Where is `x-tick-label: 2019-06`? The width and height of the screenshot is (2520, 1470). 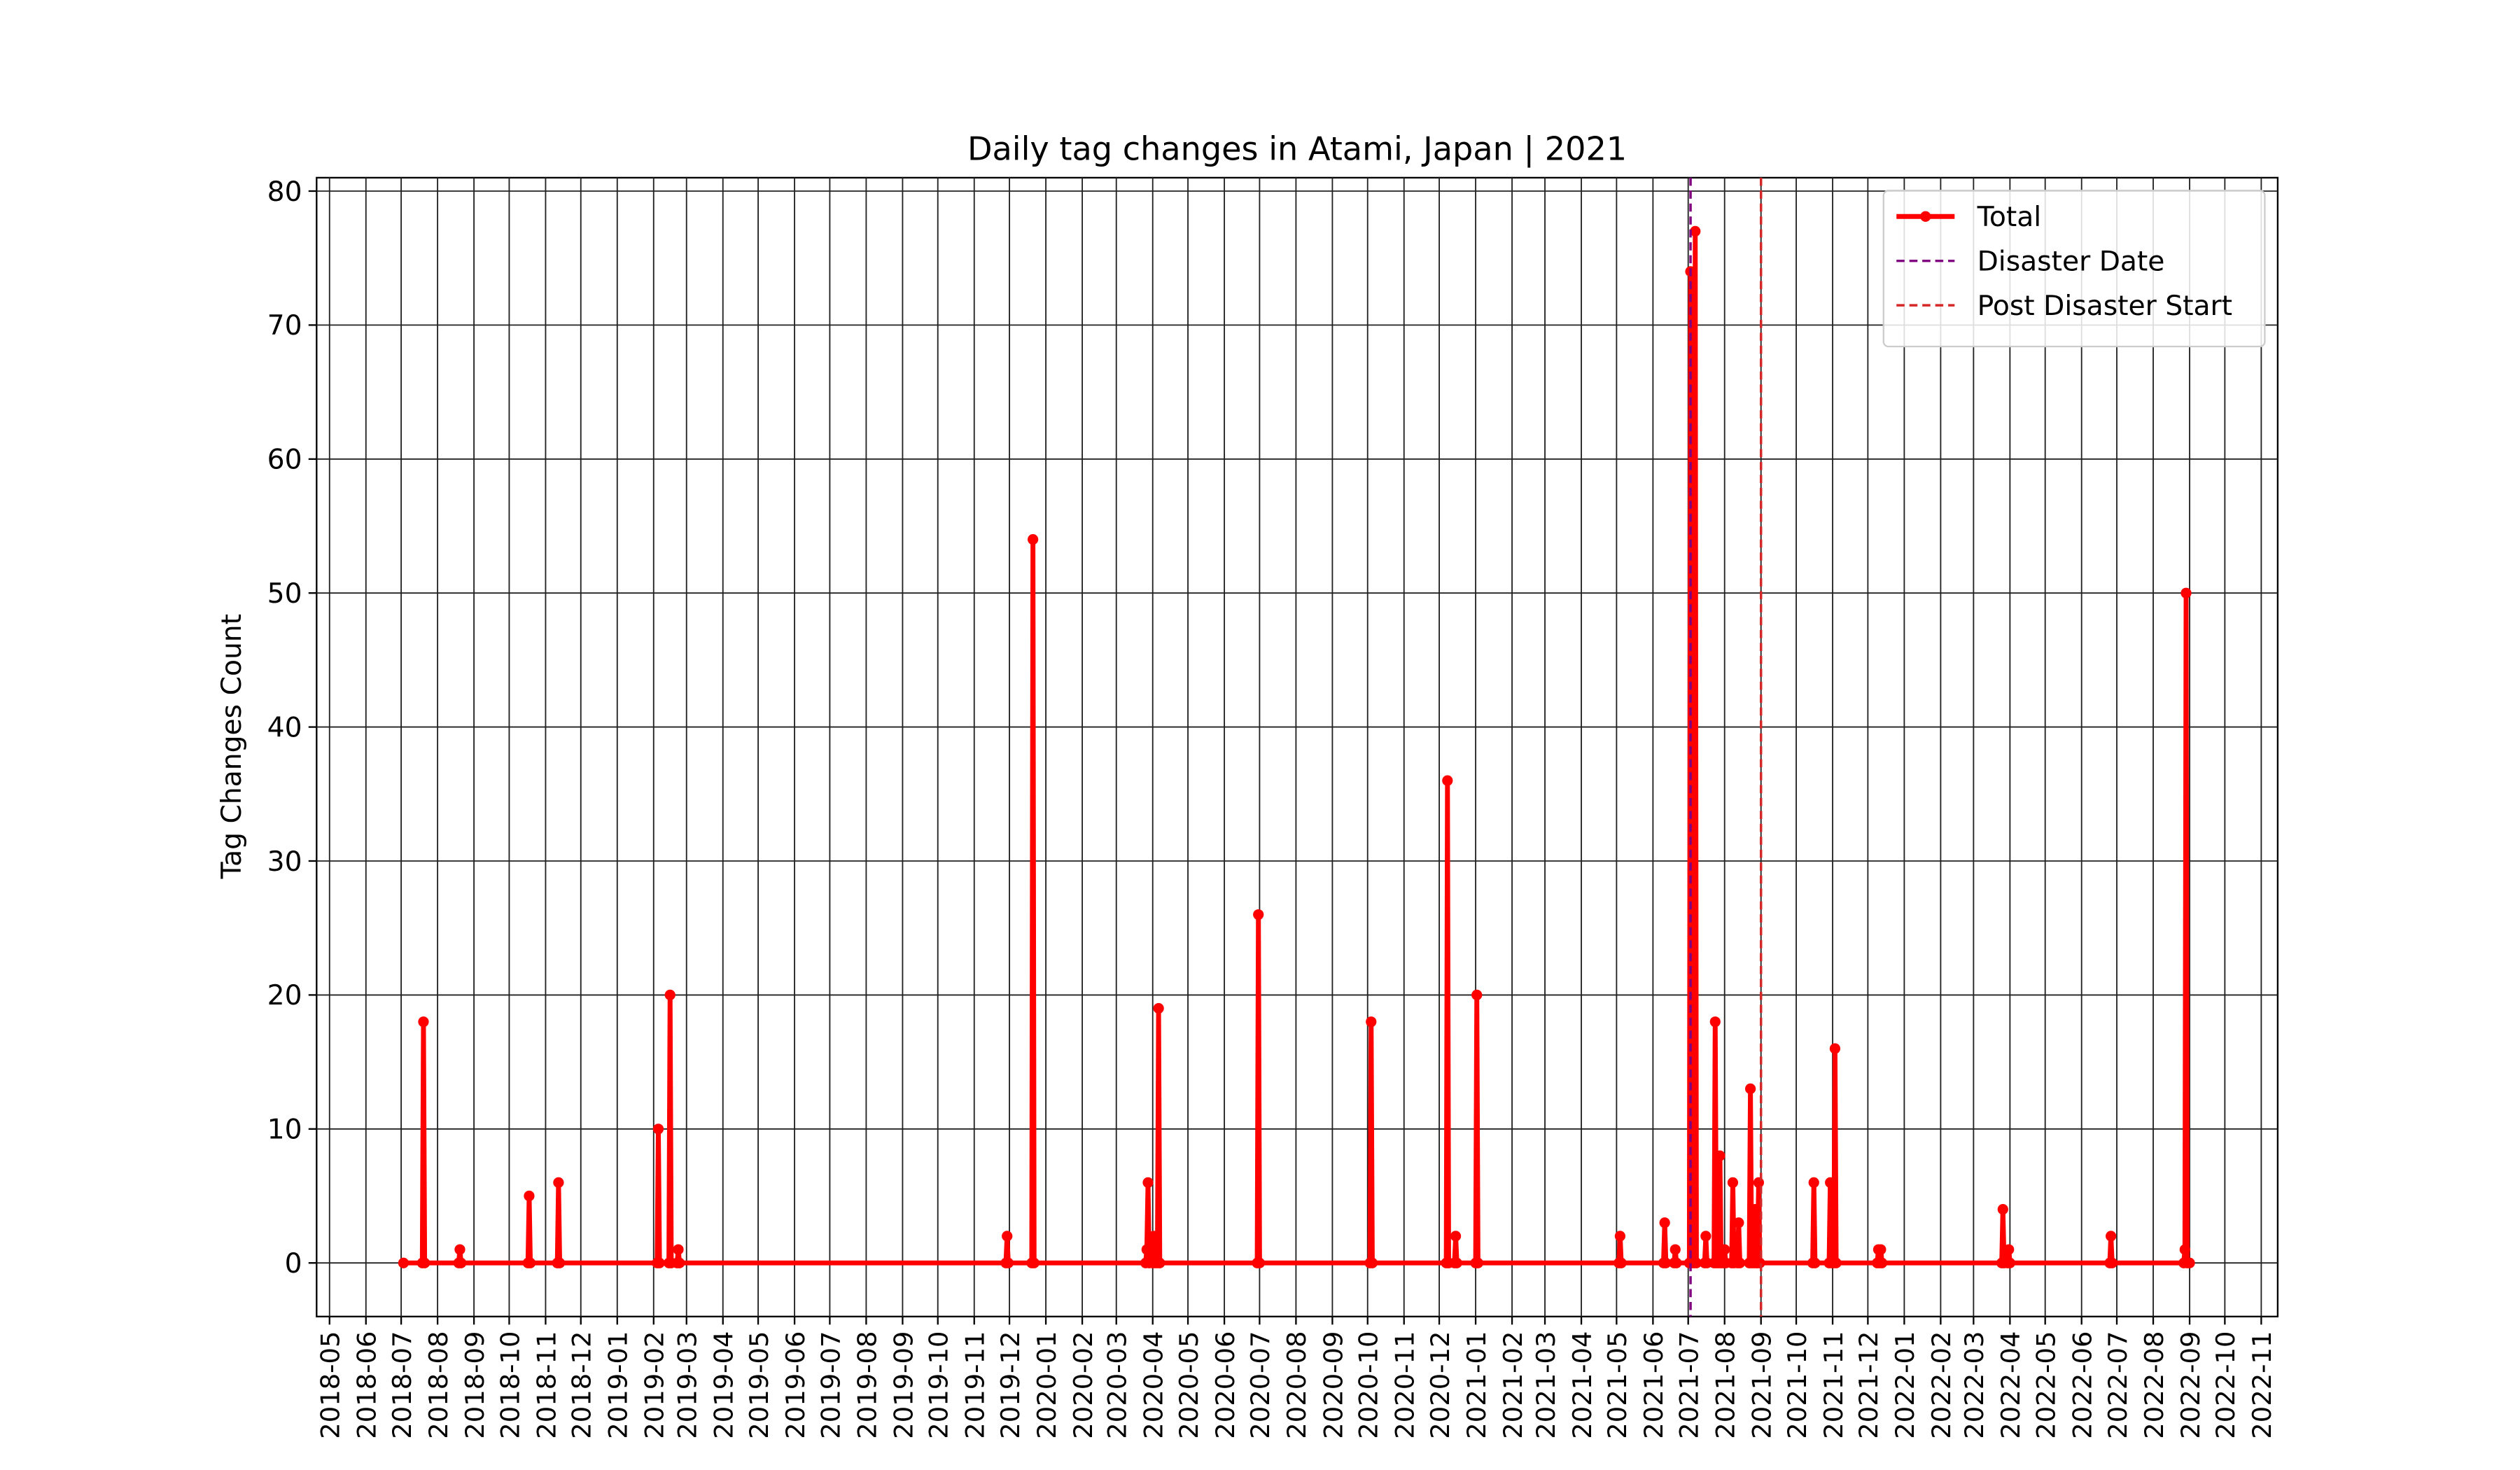 x-tick-label: 2019-06 is located at coordinates (795, 1385).